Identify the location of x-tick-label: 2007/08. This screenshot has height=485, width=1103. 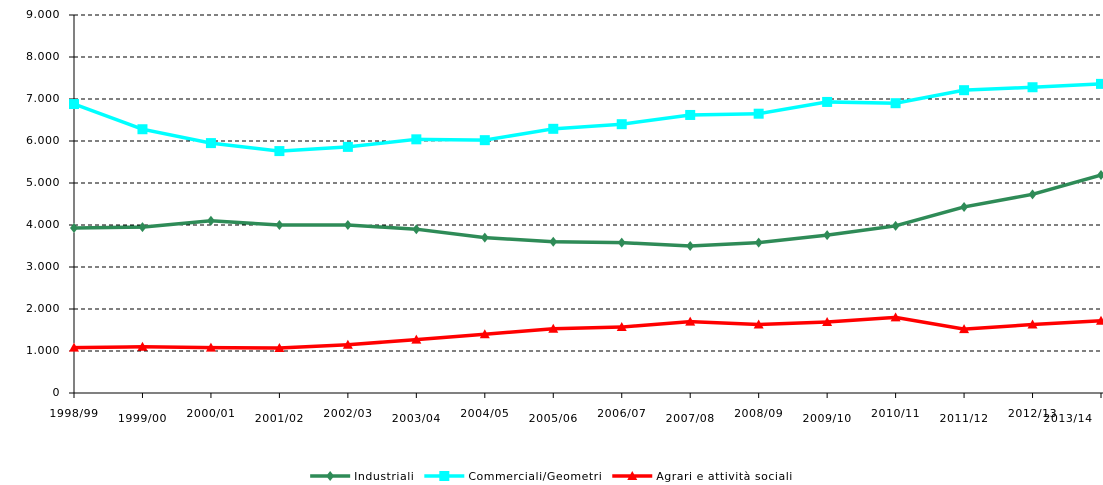
(690, 418).